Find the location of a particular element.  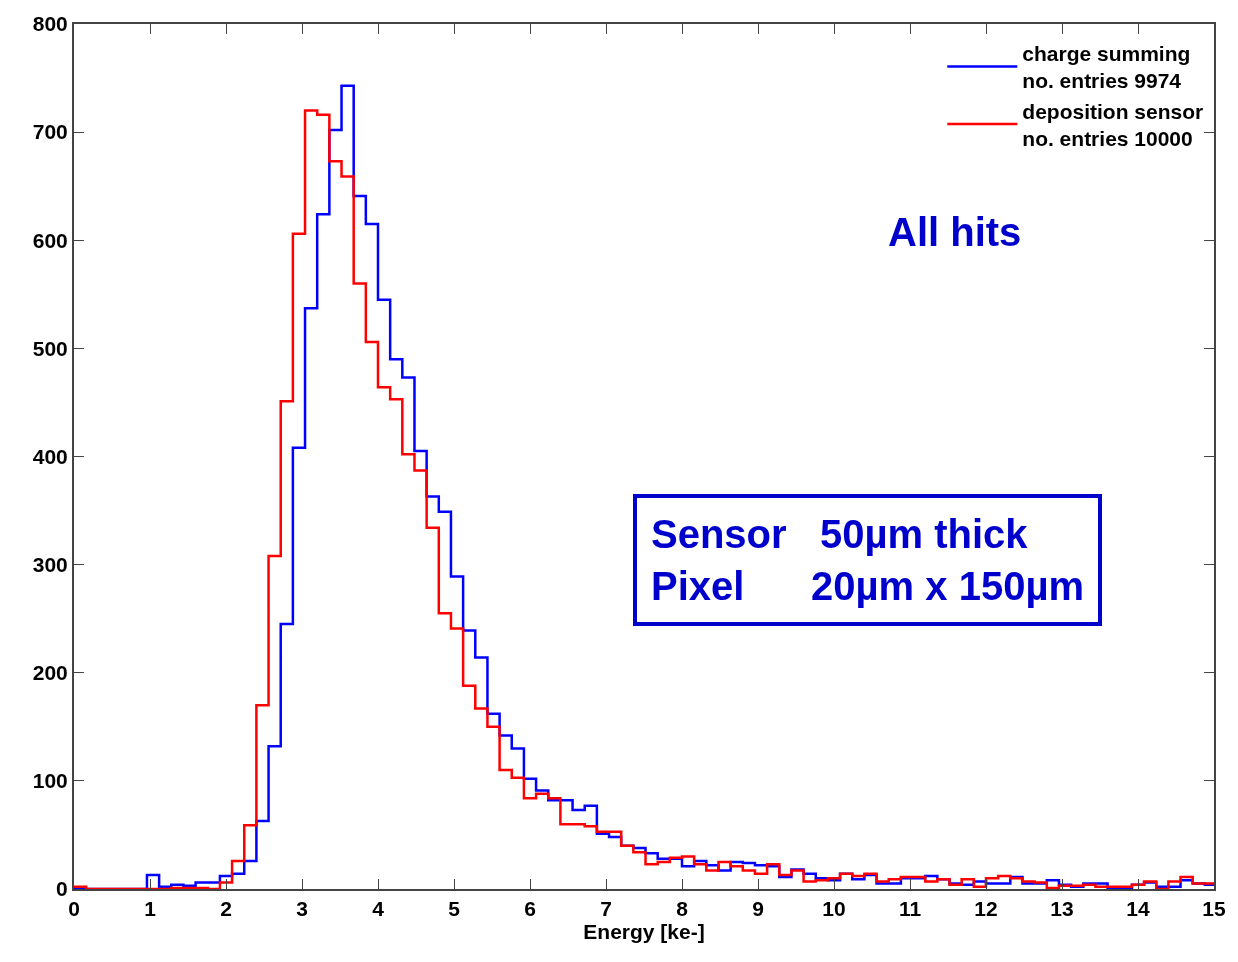

x-tick-label: 1 is located at coordinates (150, 909).